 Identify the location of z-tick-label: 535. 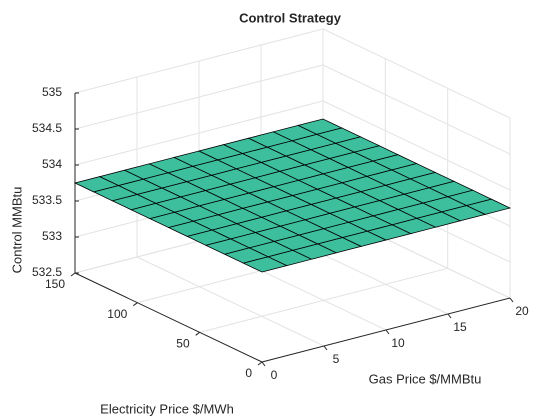
(52, 92).